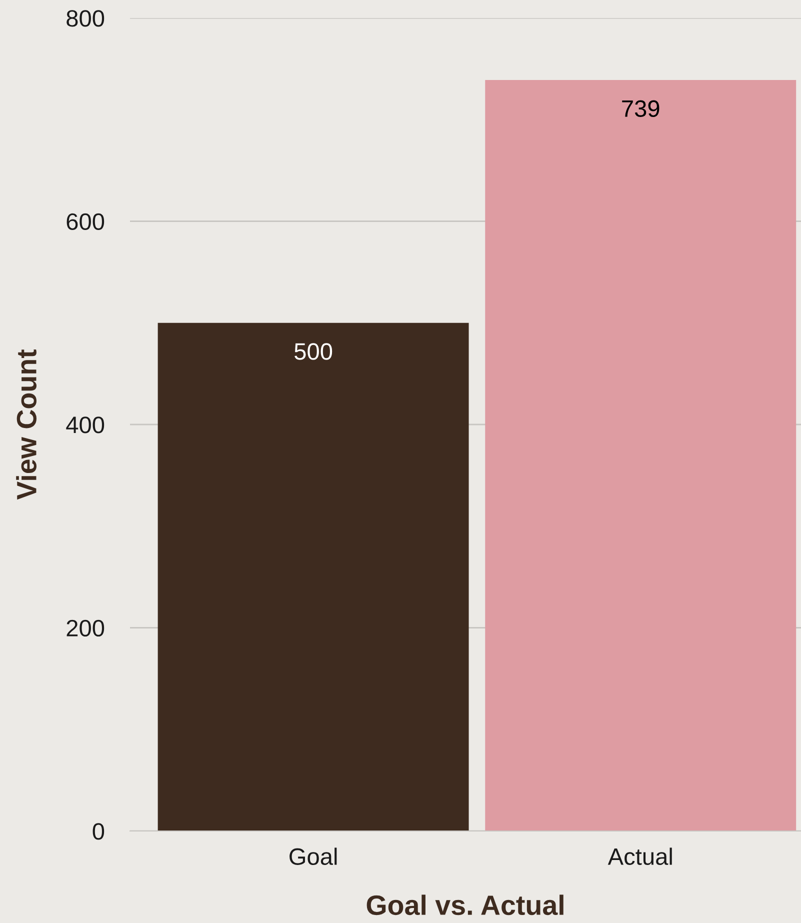 The height and width of the screenshot is (923, 801). I want to click on x-tick-label: Goal, so click(313, 857).